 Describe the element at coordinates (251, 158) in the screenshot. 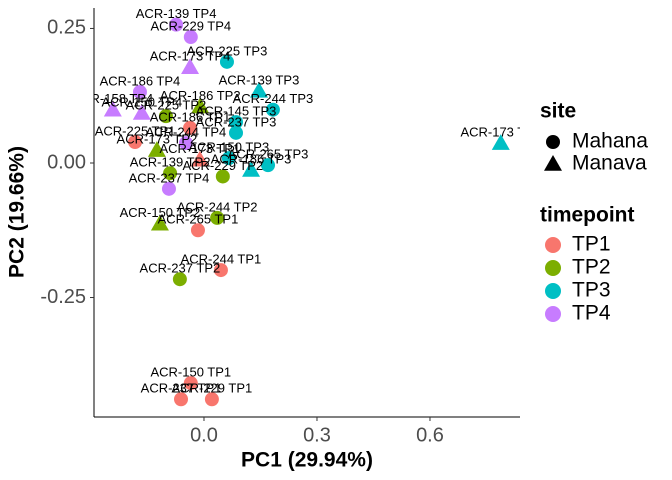

I see `point-label: ACR-186 TP3` at that location.